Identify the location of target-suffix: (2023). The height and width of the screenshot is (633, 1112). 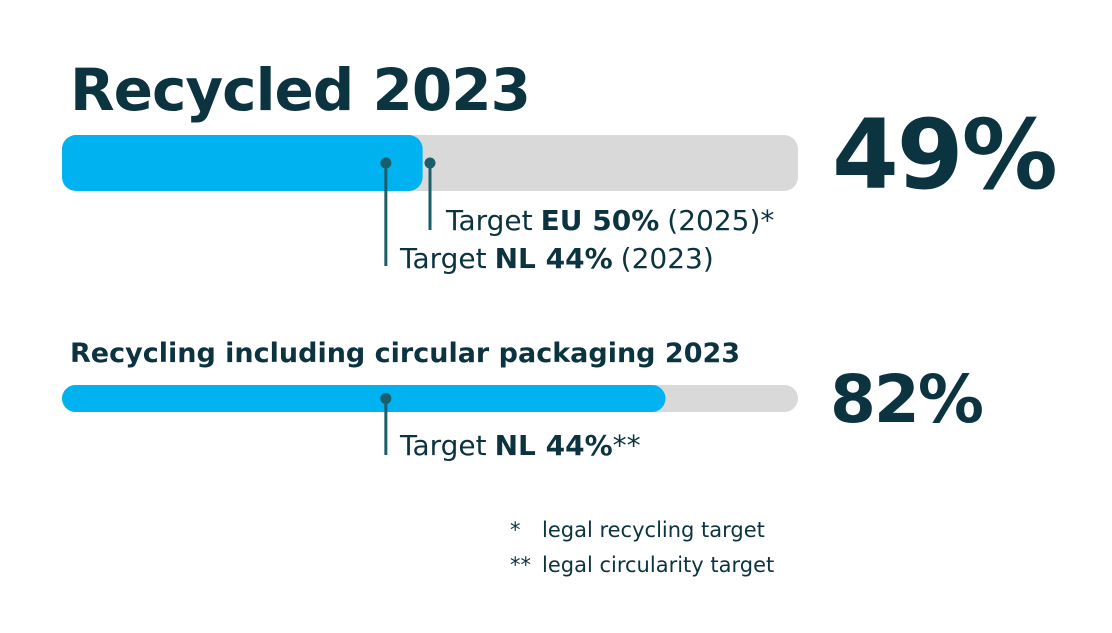
(667, 258).